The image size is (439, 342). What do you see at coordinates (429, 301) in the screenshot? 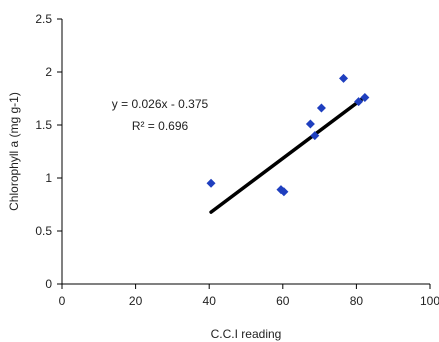
I see `x-tick-label: 100` at bounding box center [429, 301].